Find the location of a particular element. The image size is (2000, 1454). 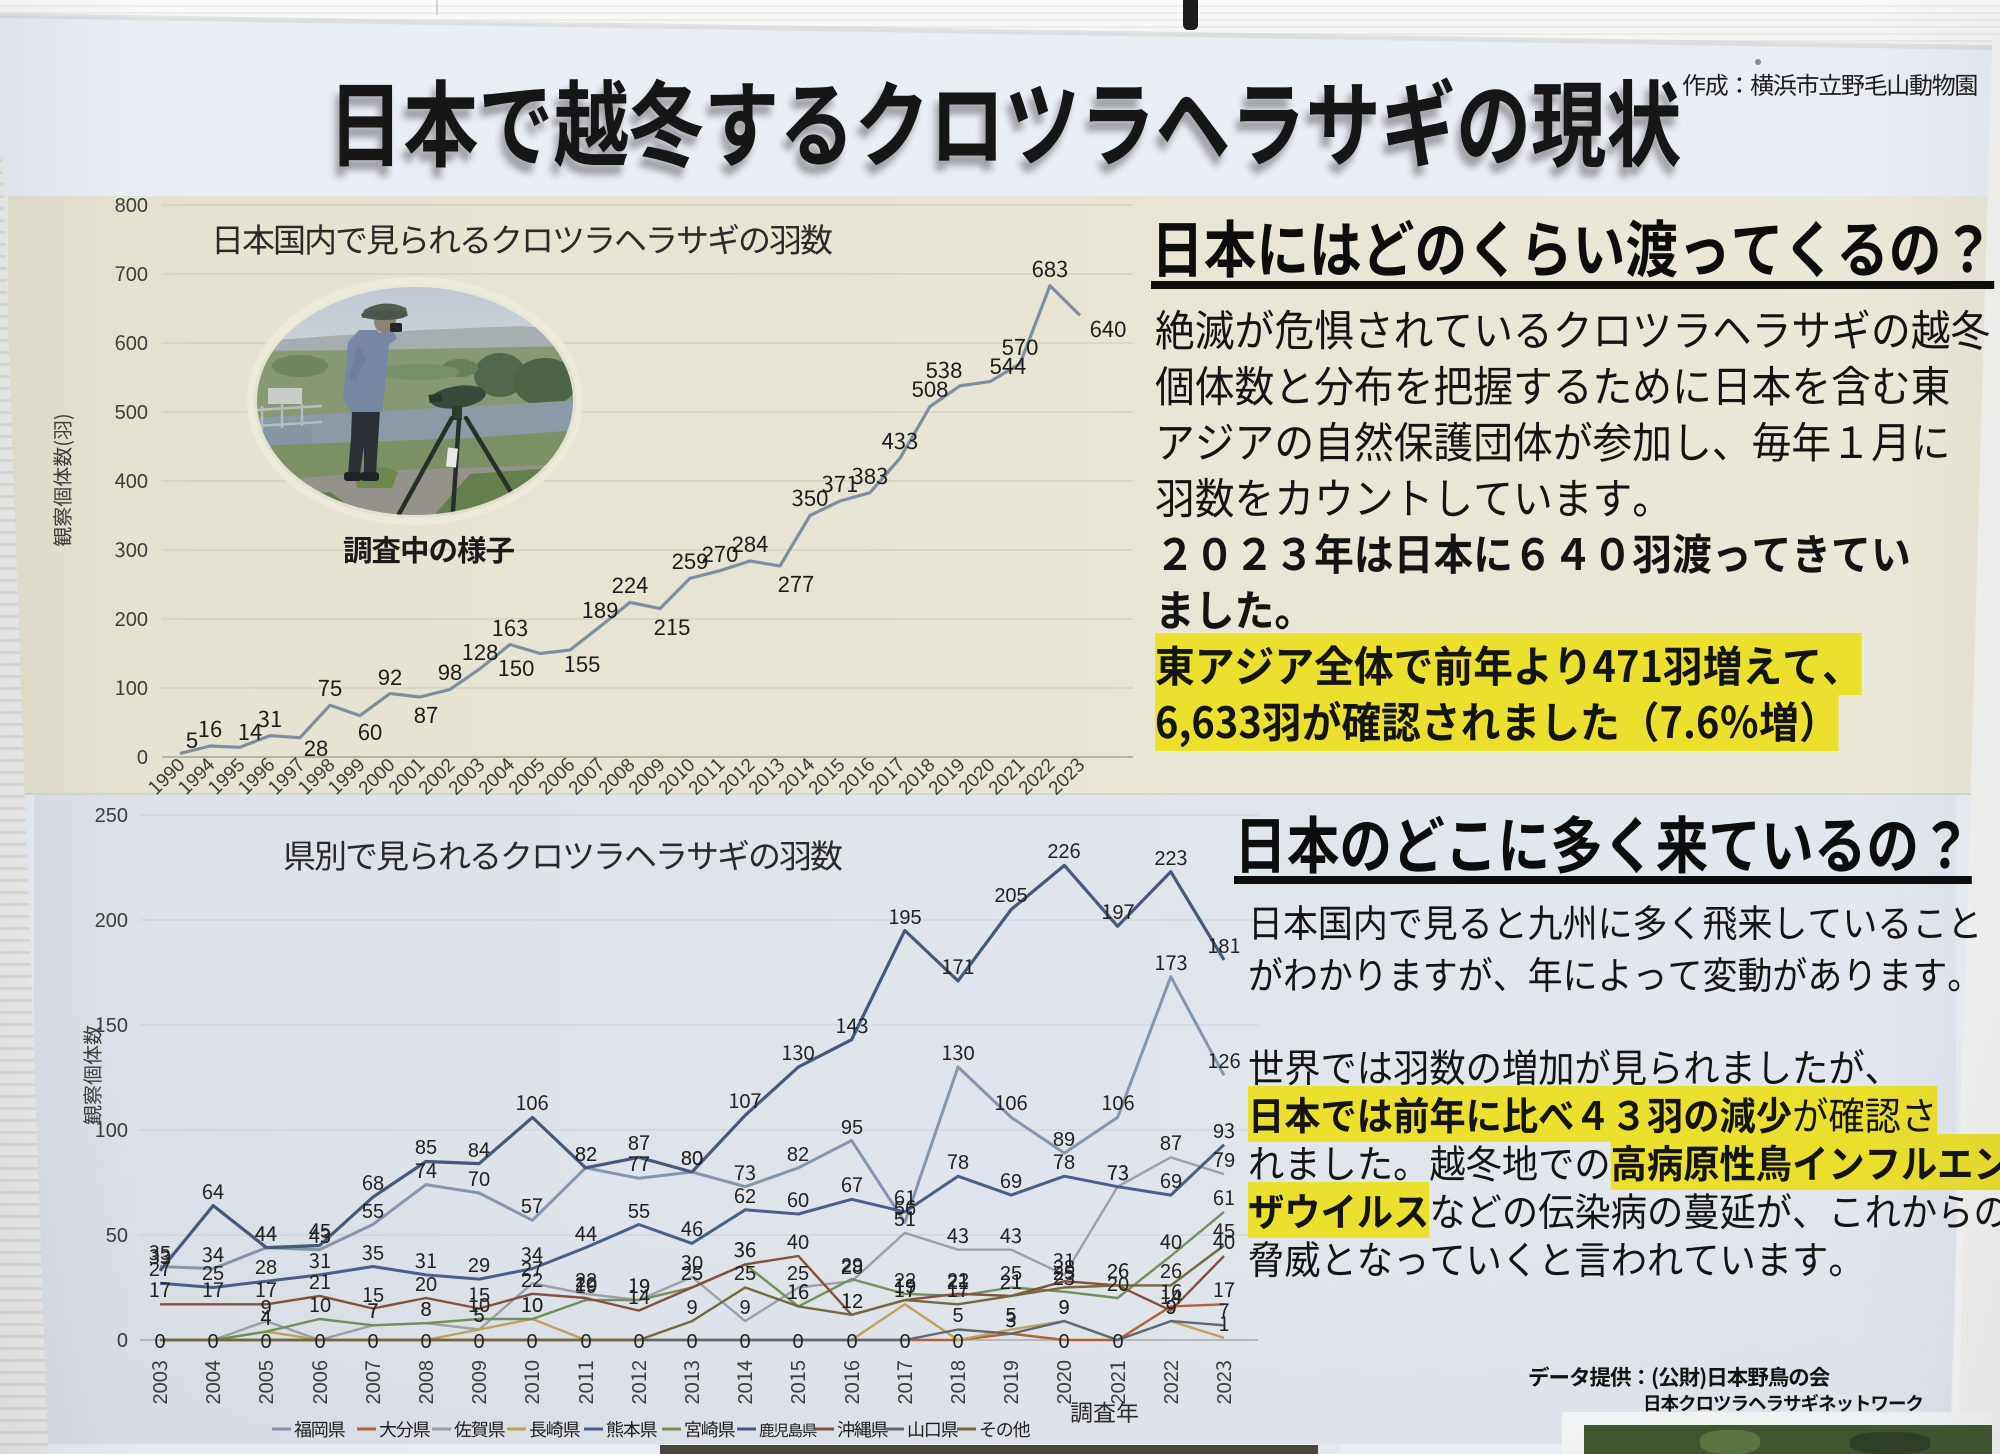

svg-text: 640 is located at coordinates (1108, 328).